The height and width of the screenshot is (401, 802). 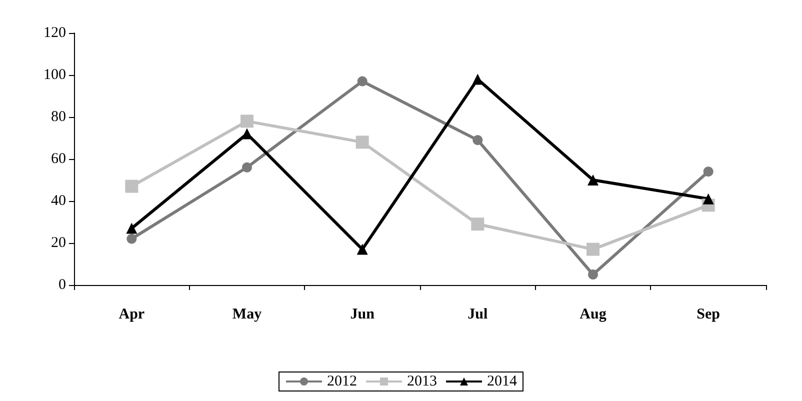 I want to click on legend-label: 2013, so click(x=422, y=382).